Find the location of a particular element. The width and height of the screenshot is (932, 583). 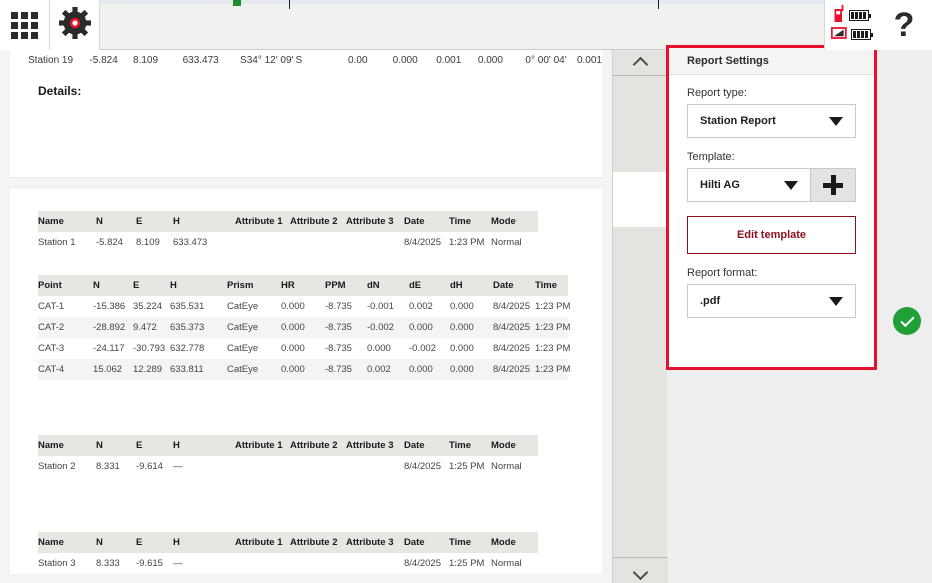

scroll-up-button is located at coordinates (640, 63).